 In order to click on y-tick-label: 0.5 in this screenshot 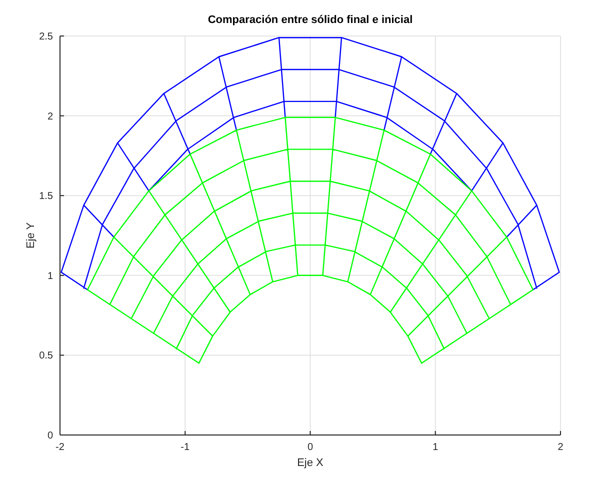, I will do `click(46, 356)`.